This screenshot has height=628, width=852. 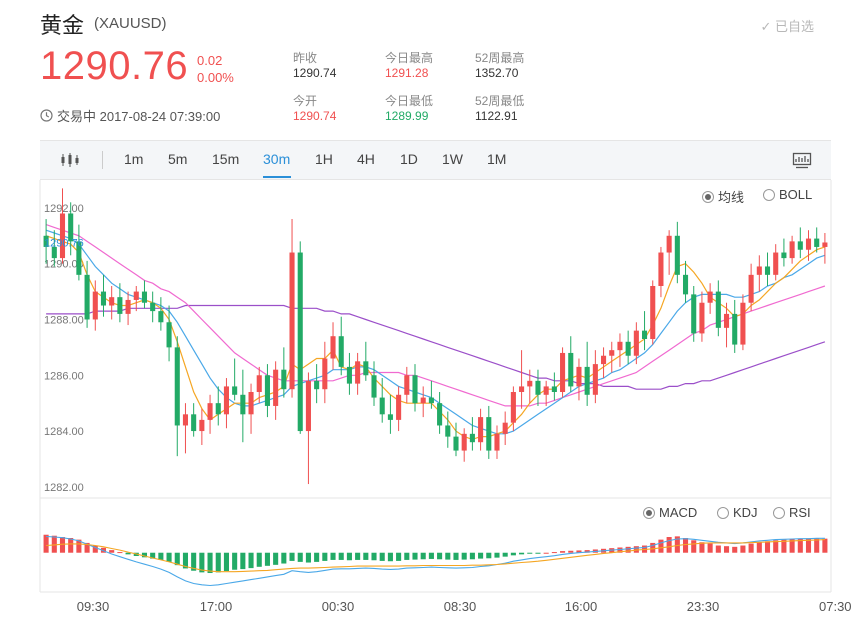 What do you see at coordinates (277, 159) in the screenshot?
I see `interval-30m: 30m` at bounding box center [277, 159].